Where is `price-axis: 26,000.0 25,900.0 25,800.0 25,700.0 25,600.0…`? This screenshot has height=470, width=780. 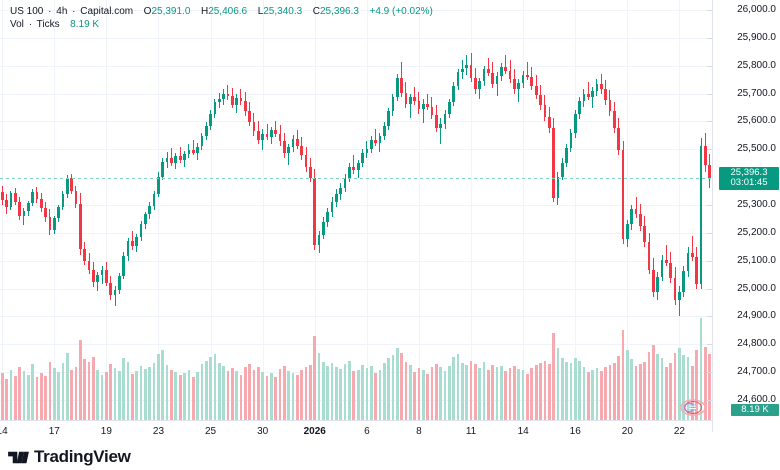 price-axis: 26,000.0 25,900.0 25,800.0 25,700.0 25,600.0… is located at coordinates (746, 216).